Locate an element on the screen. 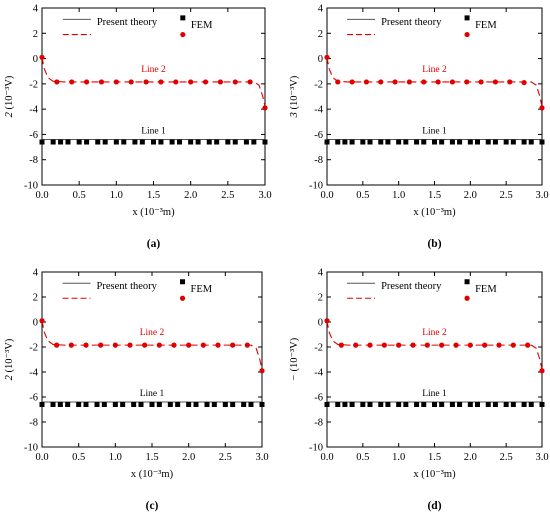 Image resolution: width=550 pixels, height=519 pixels. legend: Present theory FEM is located at coordinates (137, 290).